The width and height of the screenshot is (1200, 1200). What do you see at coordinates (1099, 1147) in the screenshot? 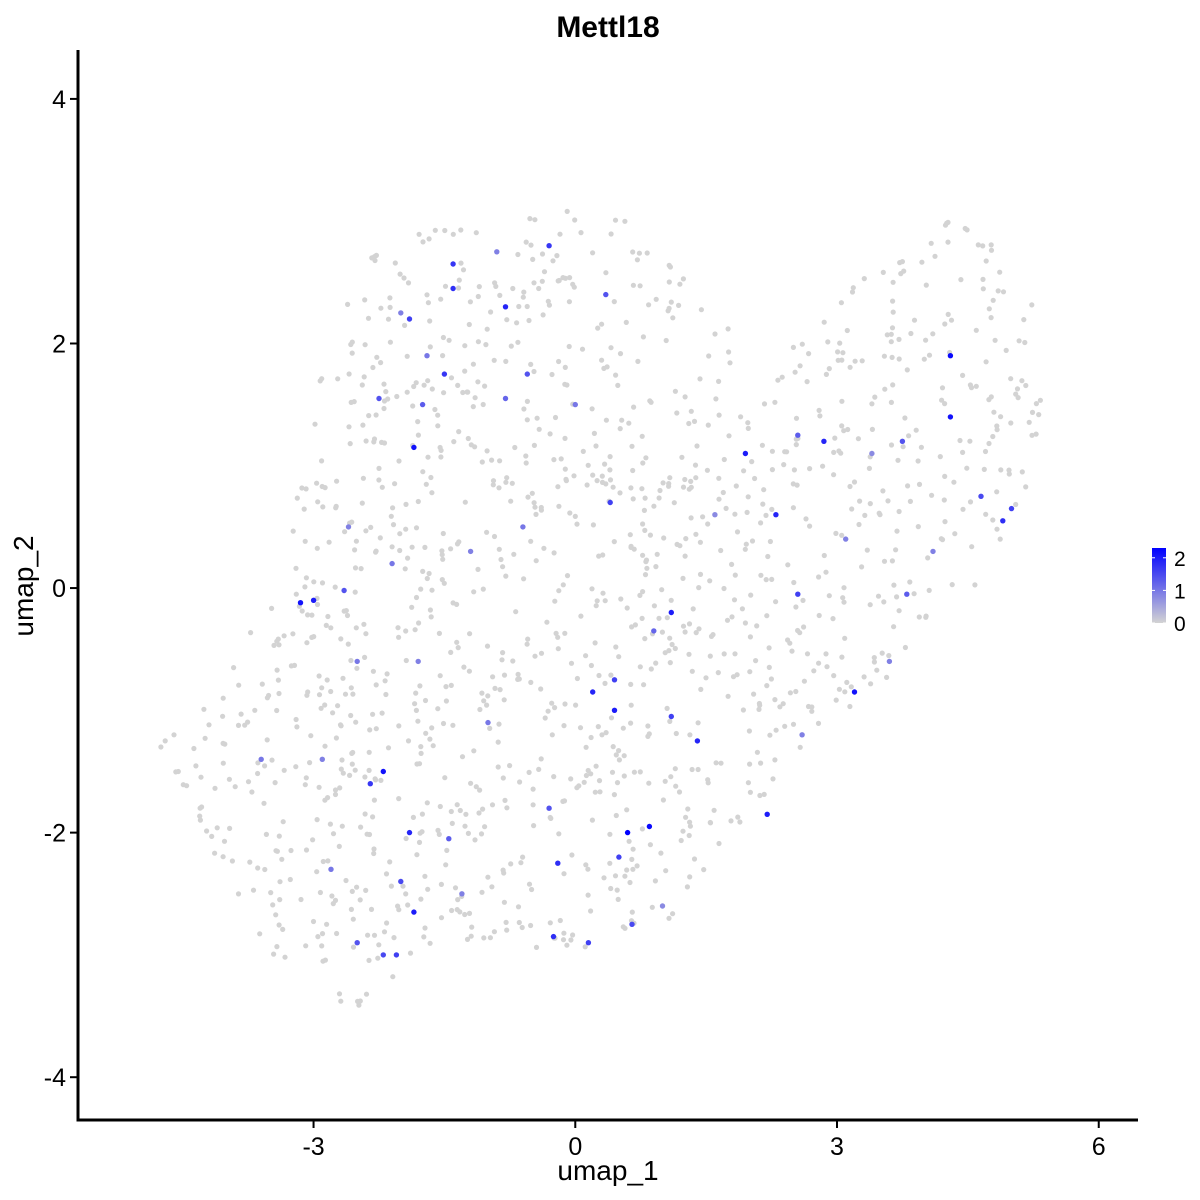
I see `x-tick-label: 6` at bounding box center [1099, 1147].